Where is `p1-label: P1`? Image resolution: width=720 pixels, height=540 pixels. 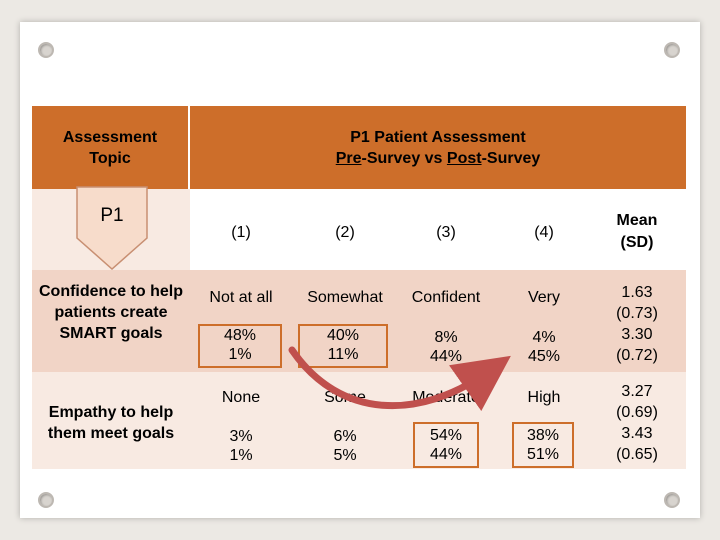
p1-label: P1 is located at coordinates (112, 215).